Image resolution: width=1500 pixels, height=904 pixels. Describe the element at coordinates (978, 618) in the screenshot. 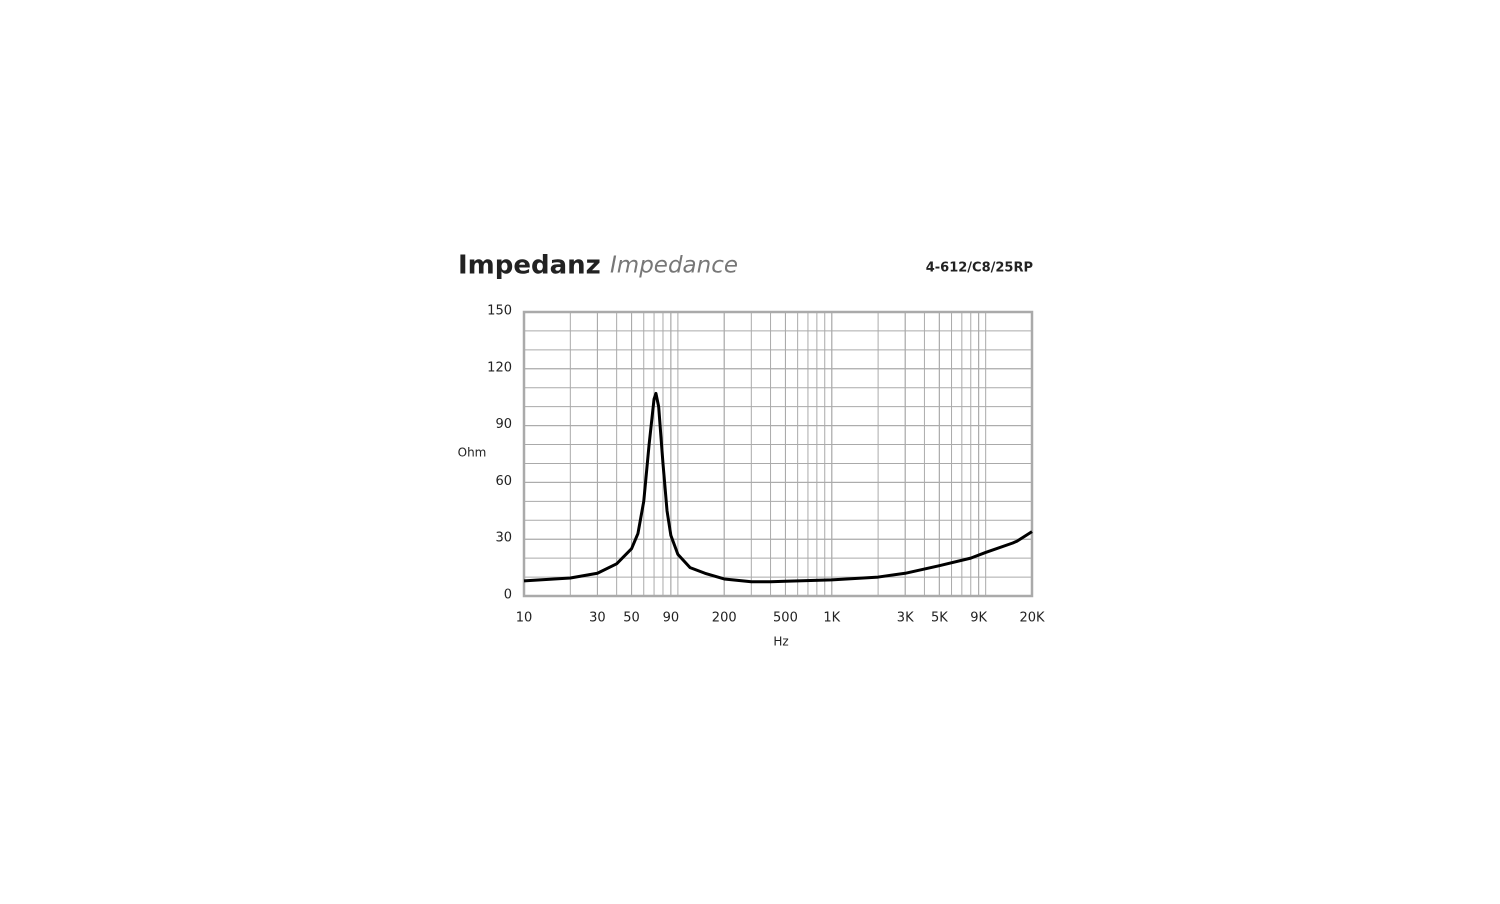

I see `x-tick-label: 9K` at that location.